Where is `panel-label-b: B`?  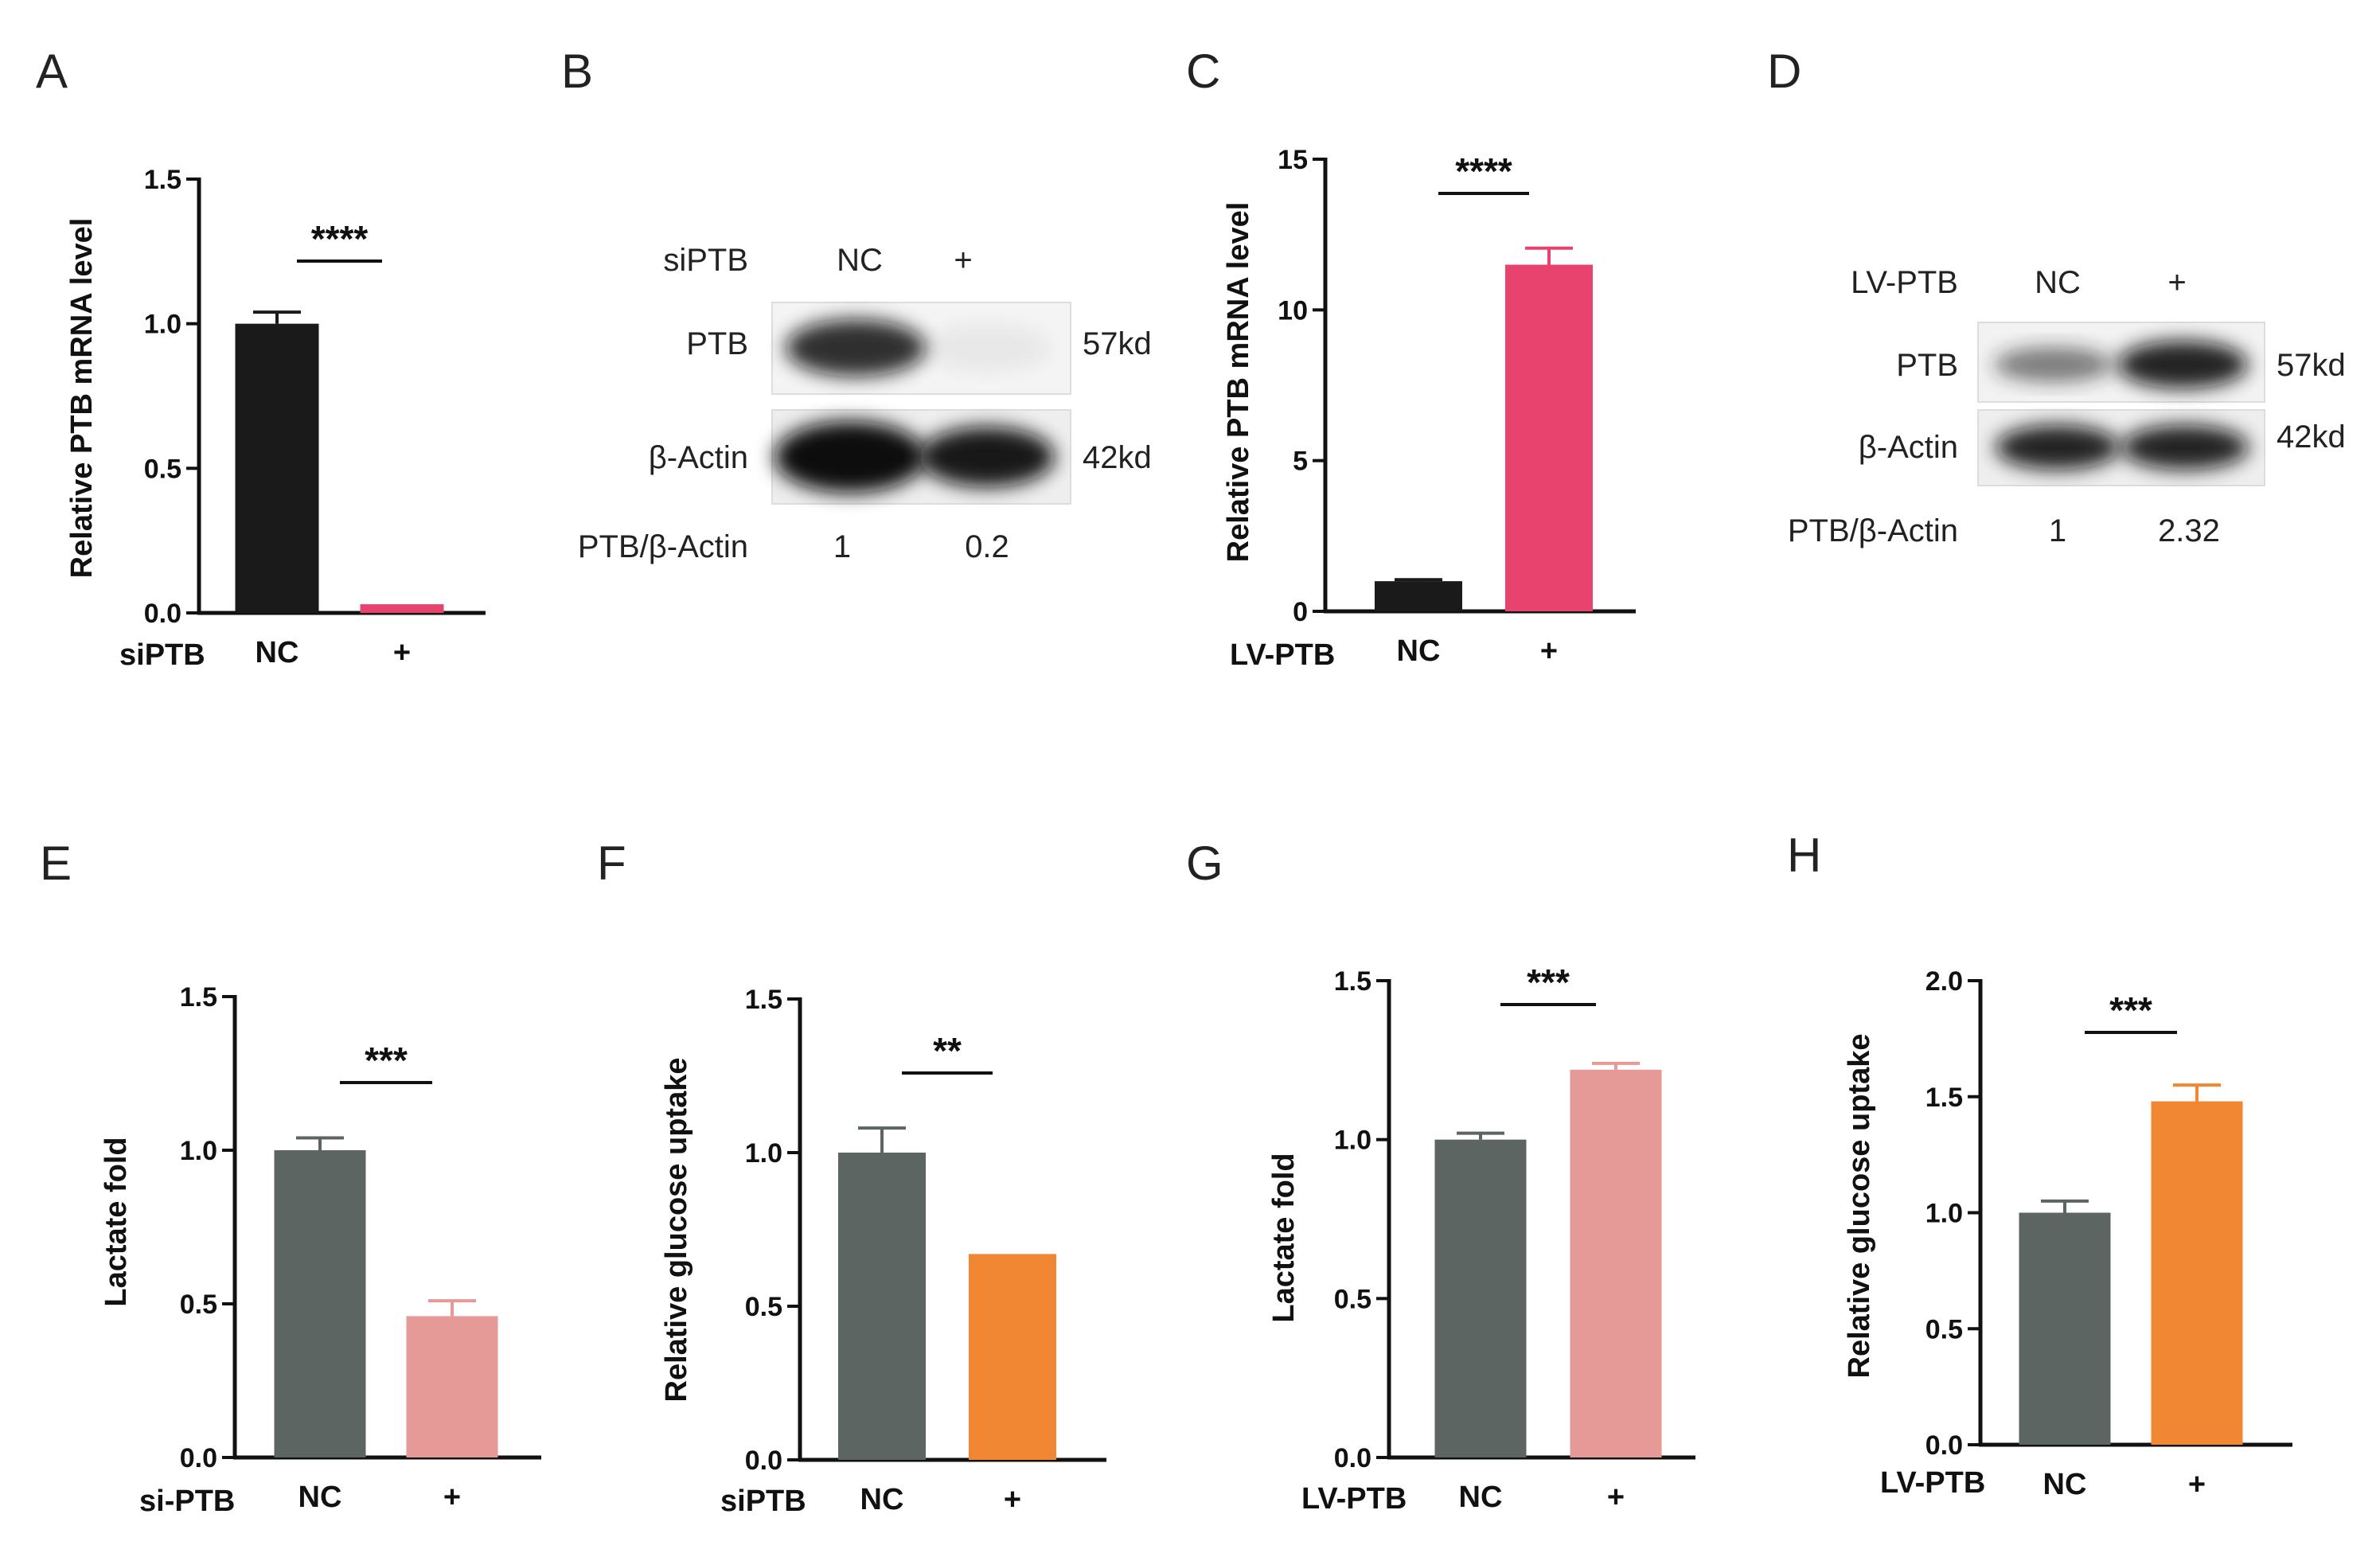 panel-label-b: B is located at coordinates (577, 71).